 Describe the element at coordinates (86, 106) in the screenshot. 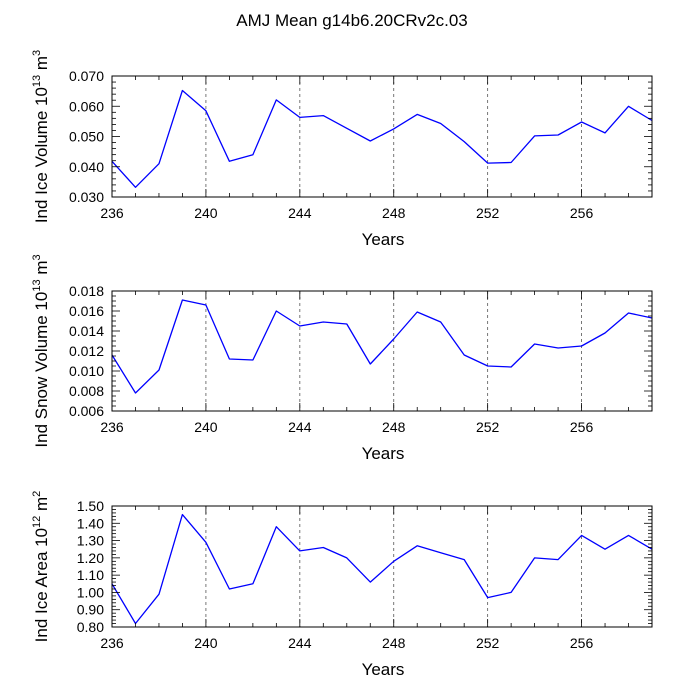

I see `ice-volume-y-tick-label: 0.060` at that location.